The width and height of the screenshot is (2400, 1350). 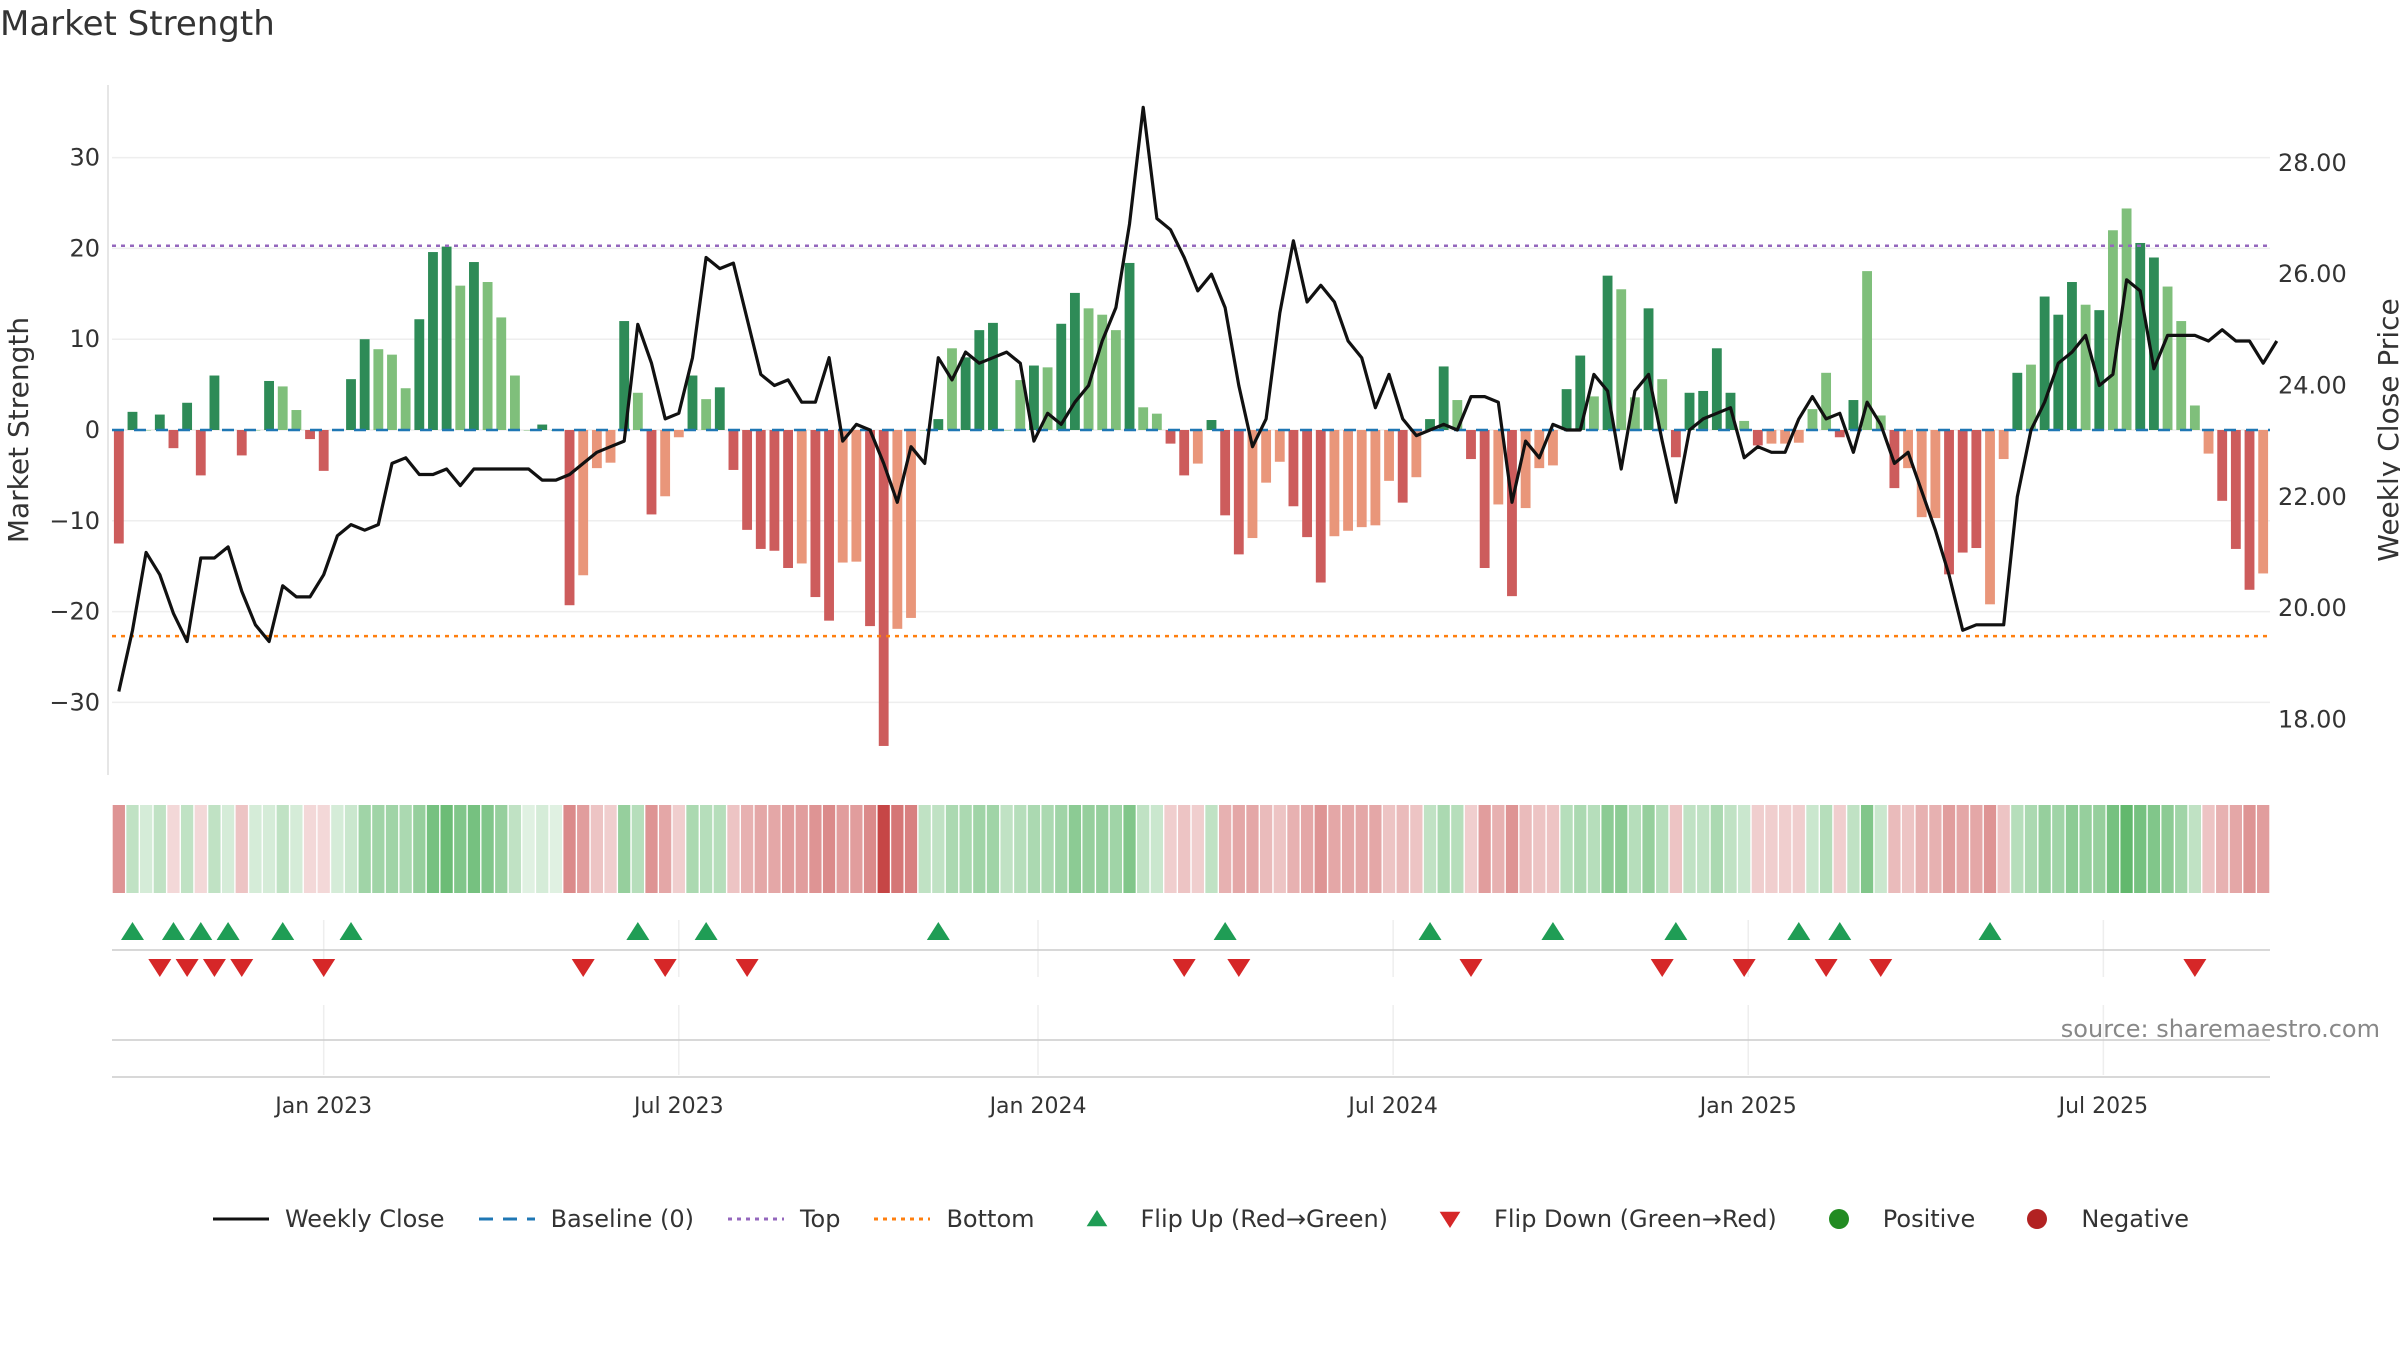 What do you see at coordinates (2312, 163) in the screenshot?
I see `y2-tick-label: 28.00` at bounding box center [2312, 163].